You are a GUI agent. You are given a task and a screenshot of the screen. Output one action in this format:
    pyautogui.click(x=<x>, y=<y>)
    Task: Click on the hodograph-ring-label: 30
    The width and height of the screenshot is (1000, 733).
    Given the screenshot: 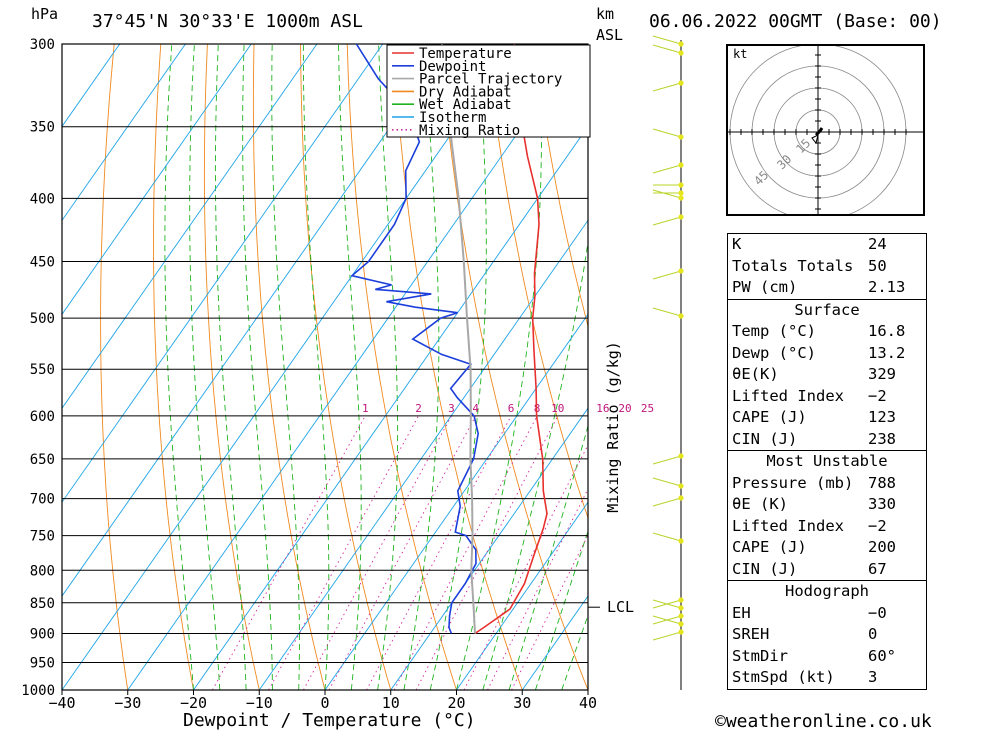 What is the action you would take?
    pyautogui.click(x=784, y=162)
    